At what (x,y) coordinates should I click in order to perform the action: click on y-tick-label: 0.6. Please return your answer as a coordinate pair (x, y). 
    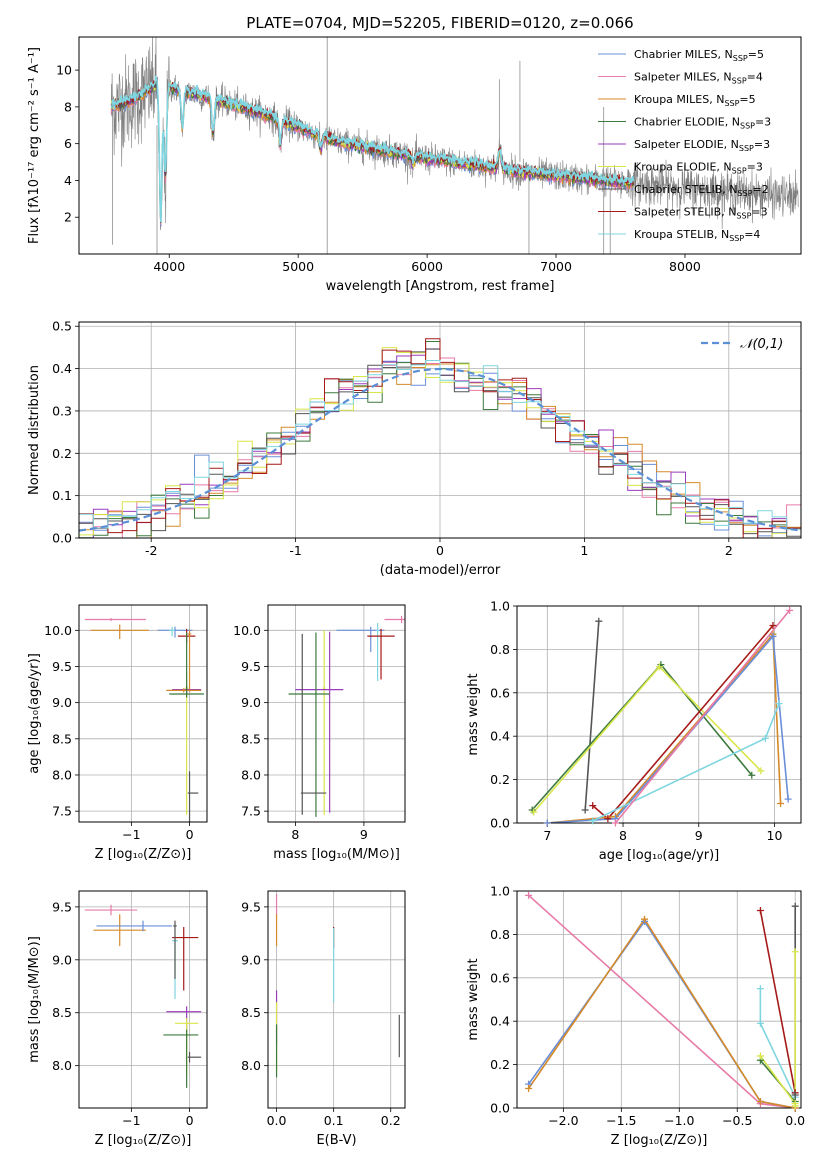
    Looking at the image, I should click on (500, 692).